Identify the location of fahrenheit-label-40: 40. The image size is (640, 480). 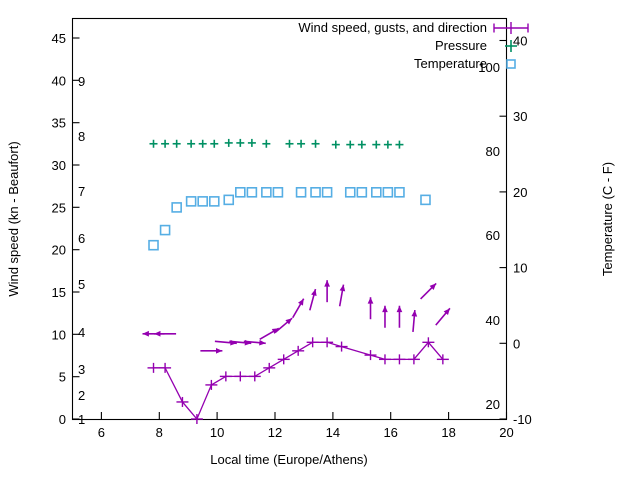
(493, 320).